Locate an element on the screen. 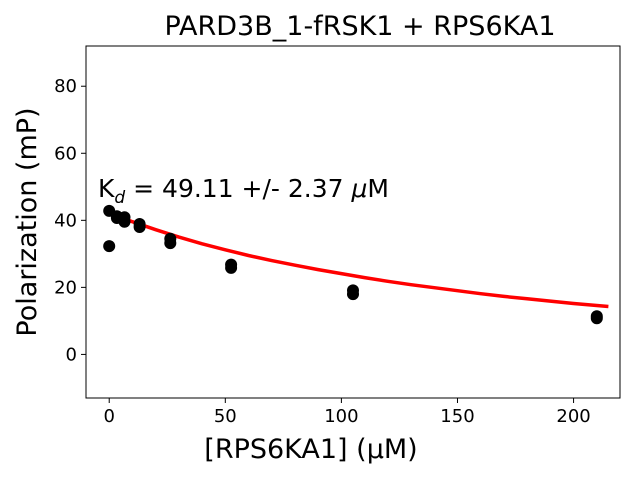 The height and width of the screenshot is (480, 640). x-tick-label: 50 is located at coordinates (225, 416).